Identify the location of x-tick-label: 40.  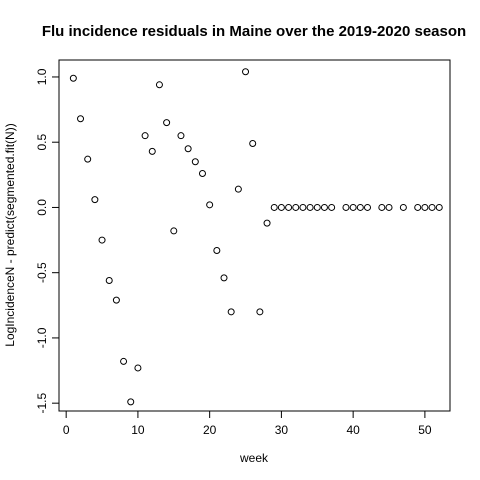
(353, 430).